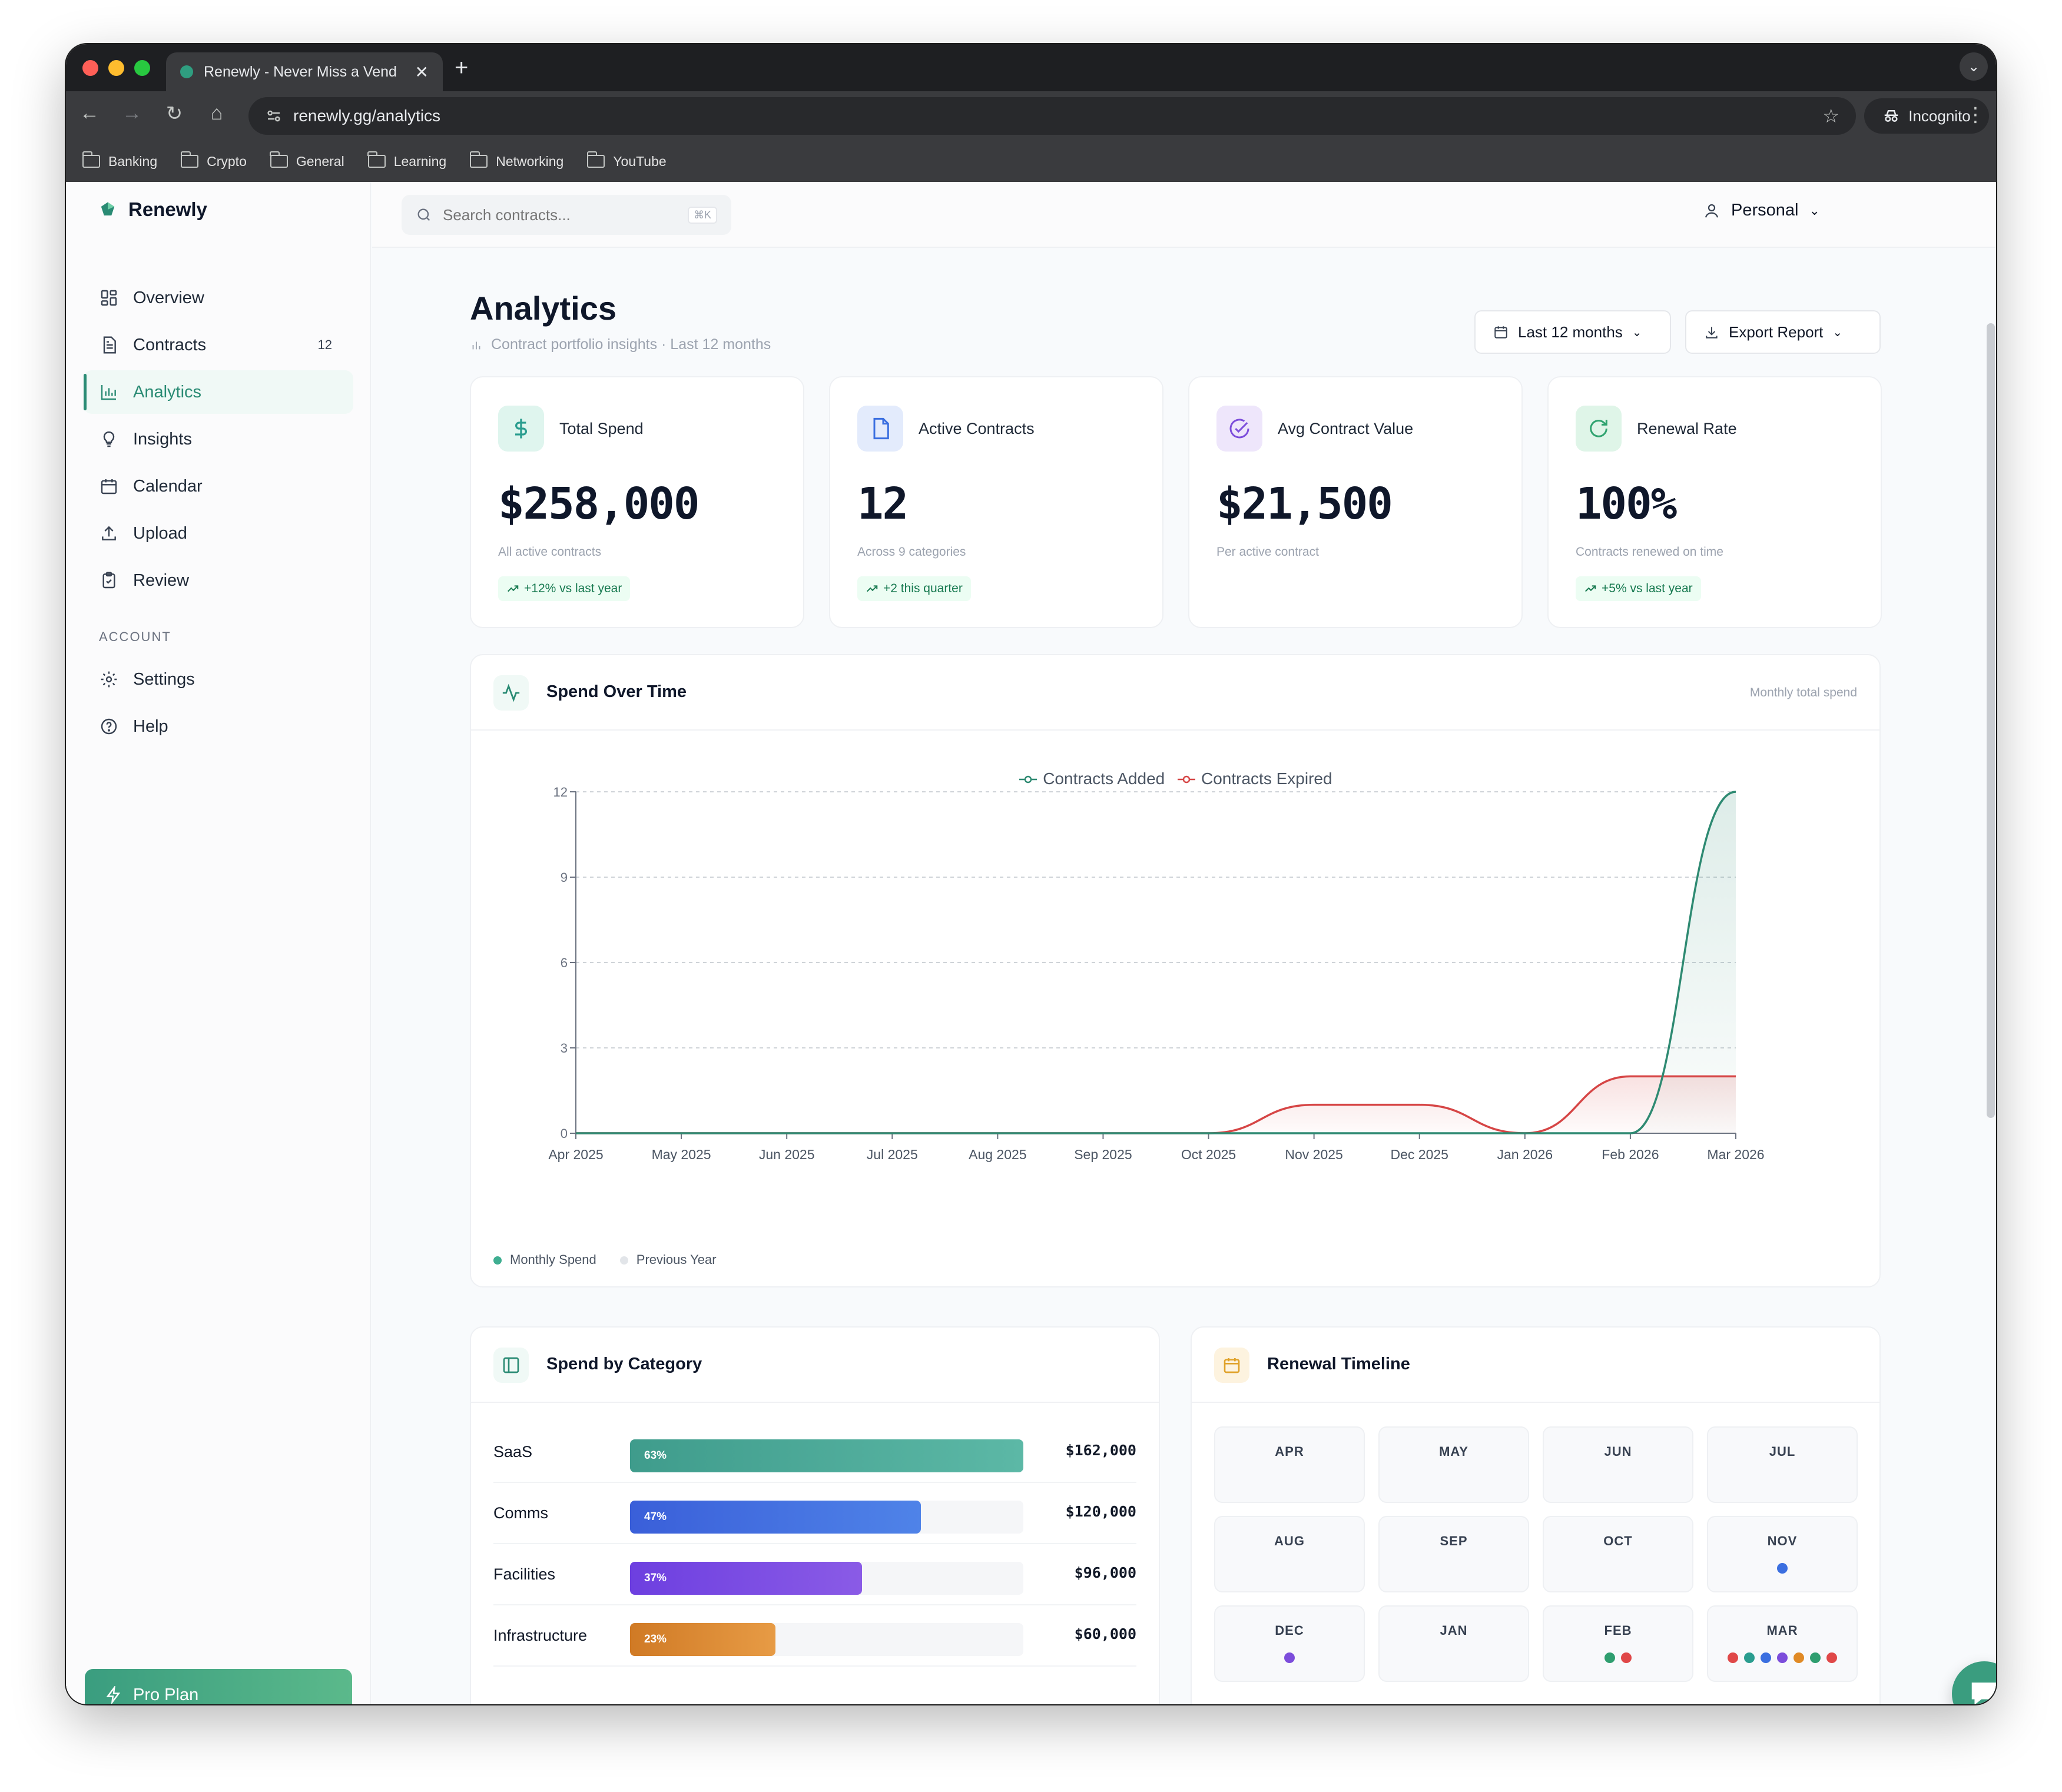 The image size is (2062, 1792). I want to click on contracts-icon, so click(109, 345).